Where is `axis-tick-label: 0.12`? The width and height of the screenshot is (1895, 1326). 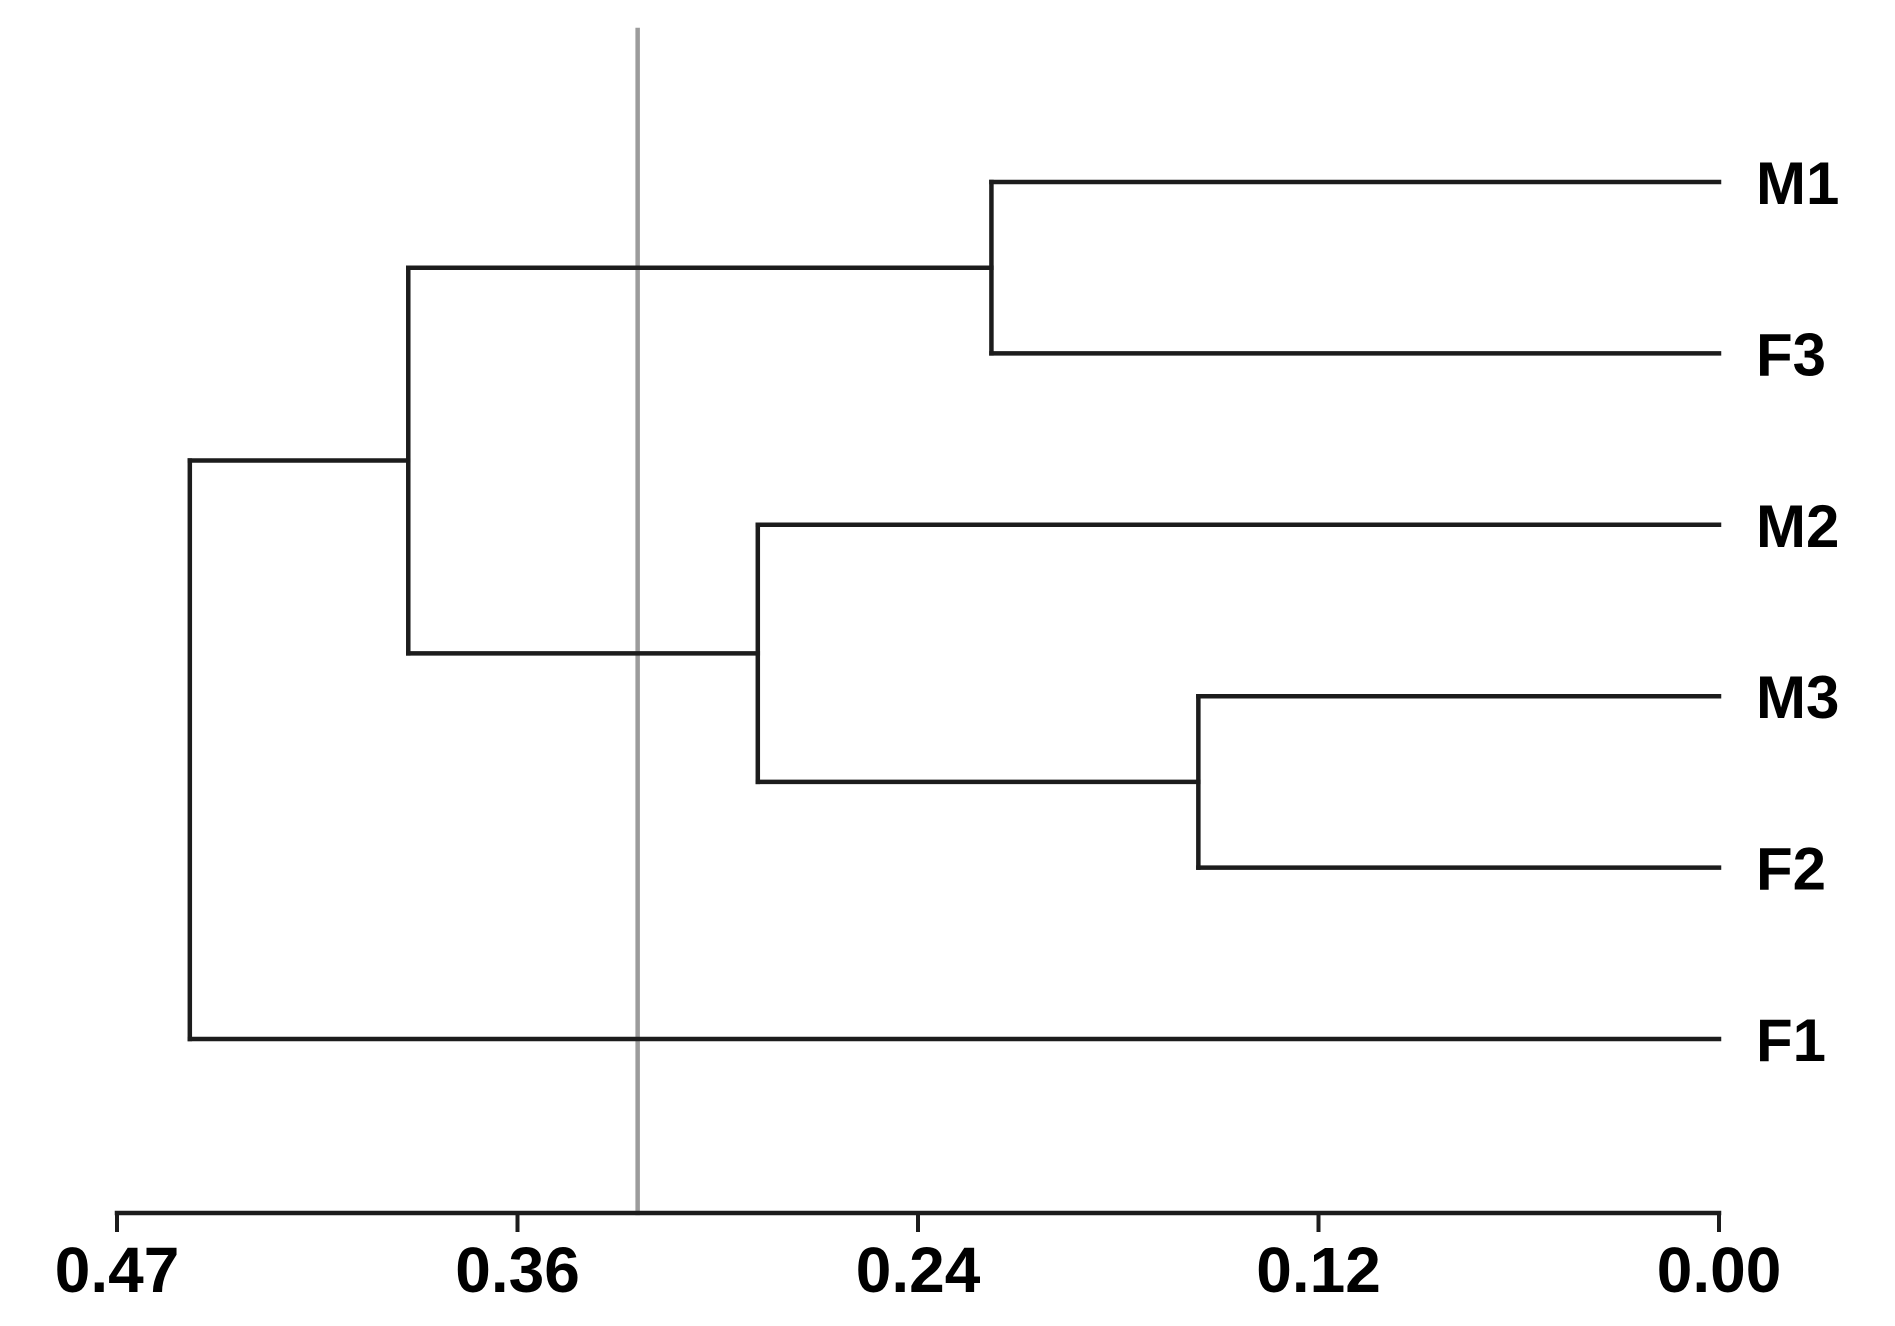 axis-tick-label: 0.12 is located at coordinates (1318, 1270).